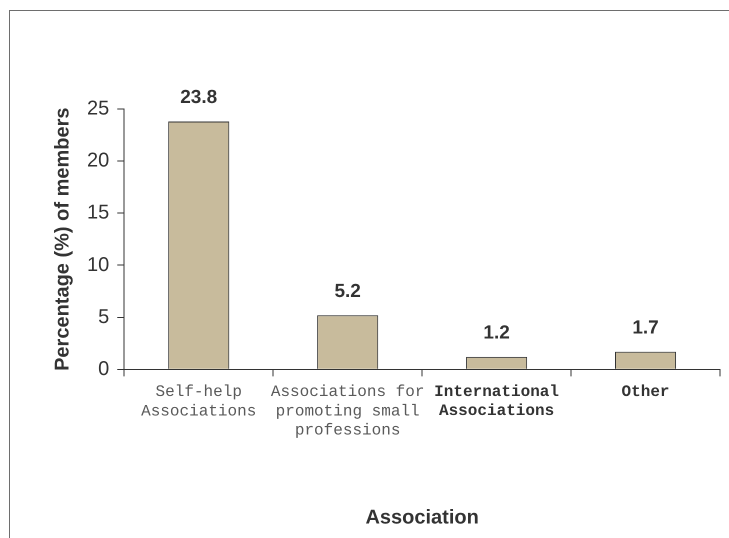 Image resolution: width=729 pixels, height=538 pixels. Describe the element at coordinates (422, 517) in the screenshot. I see `x-axis-title: Association` at that location.